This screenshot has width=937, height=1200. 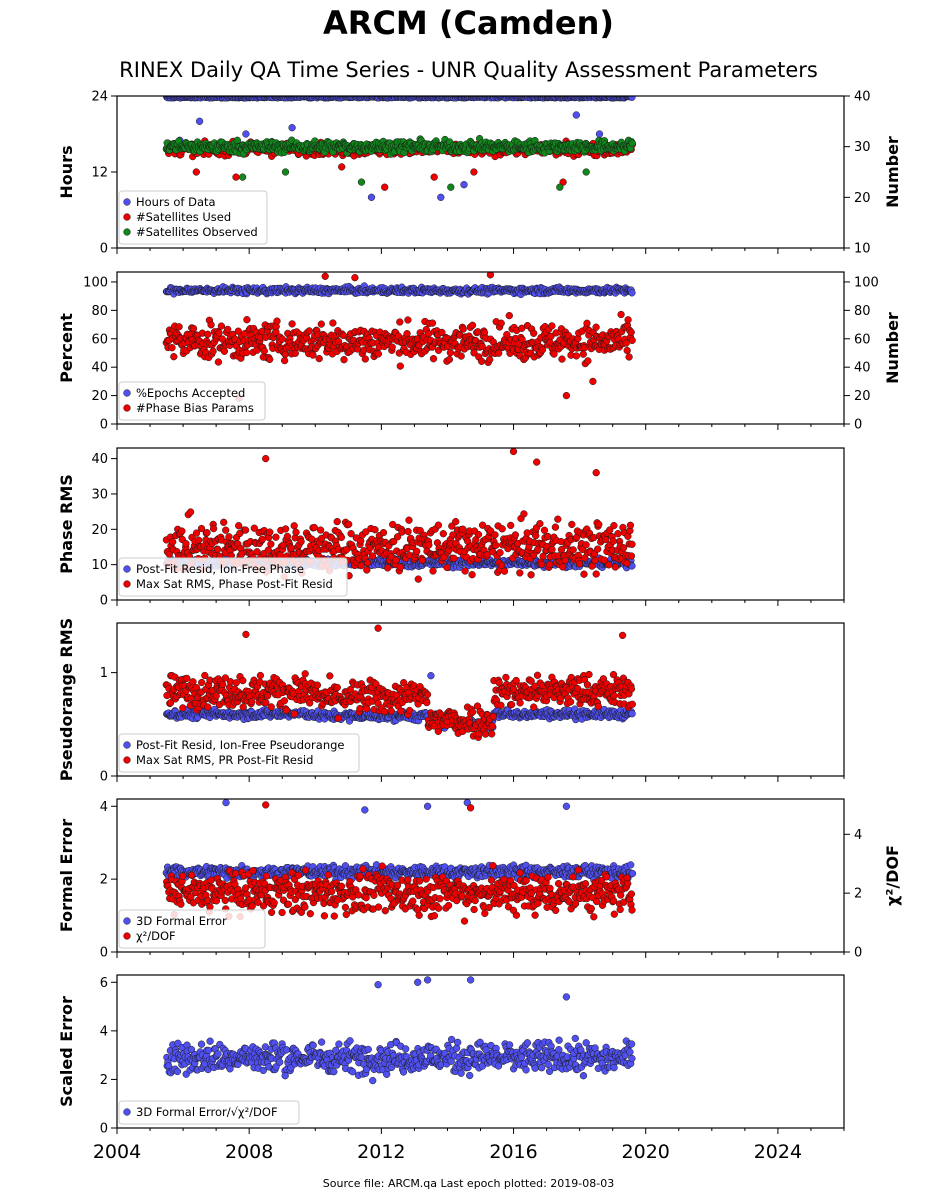 I want to click on legend-label: Hours of Data, so click(x=176, y=202).